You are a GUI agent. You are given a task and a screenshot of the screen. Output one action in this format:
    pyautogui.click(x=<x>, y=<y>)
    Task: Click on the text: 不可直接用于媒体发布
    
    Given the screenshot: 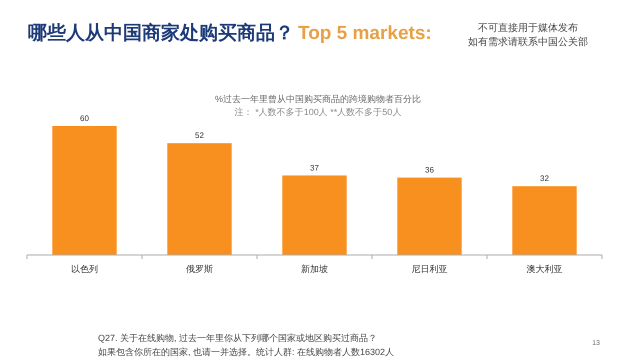 What is the action you would take?
    pyautogui.click(x=528, y=28)
    